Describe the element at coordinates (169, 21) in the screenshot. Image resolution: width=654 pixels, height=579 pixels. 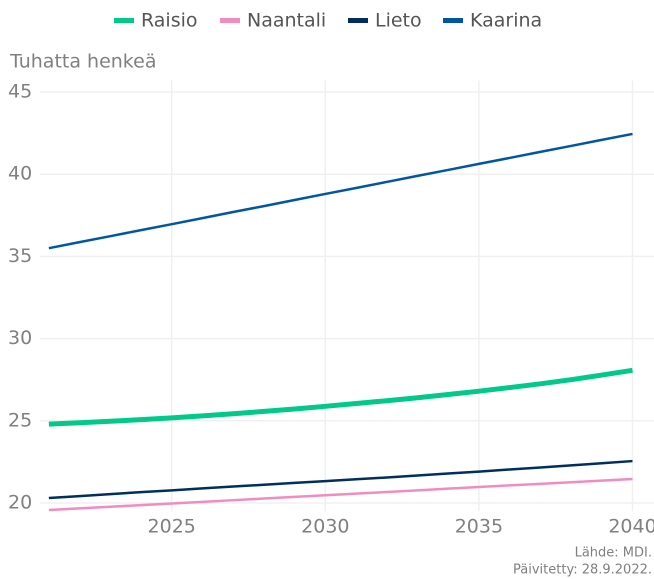
I see `legend-label: Raisio` at that location.